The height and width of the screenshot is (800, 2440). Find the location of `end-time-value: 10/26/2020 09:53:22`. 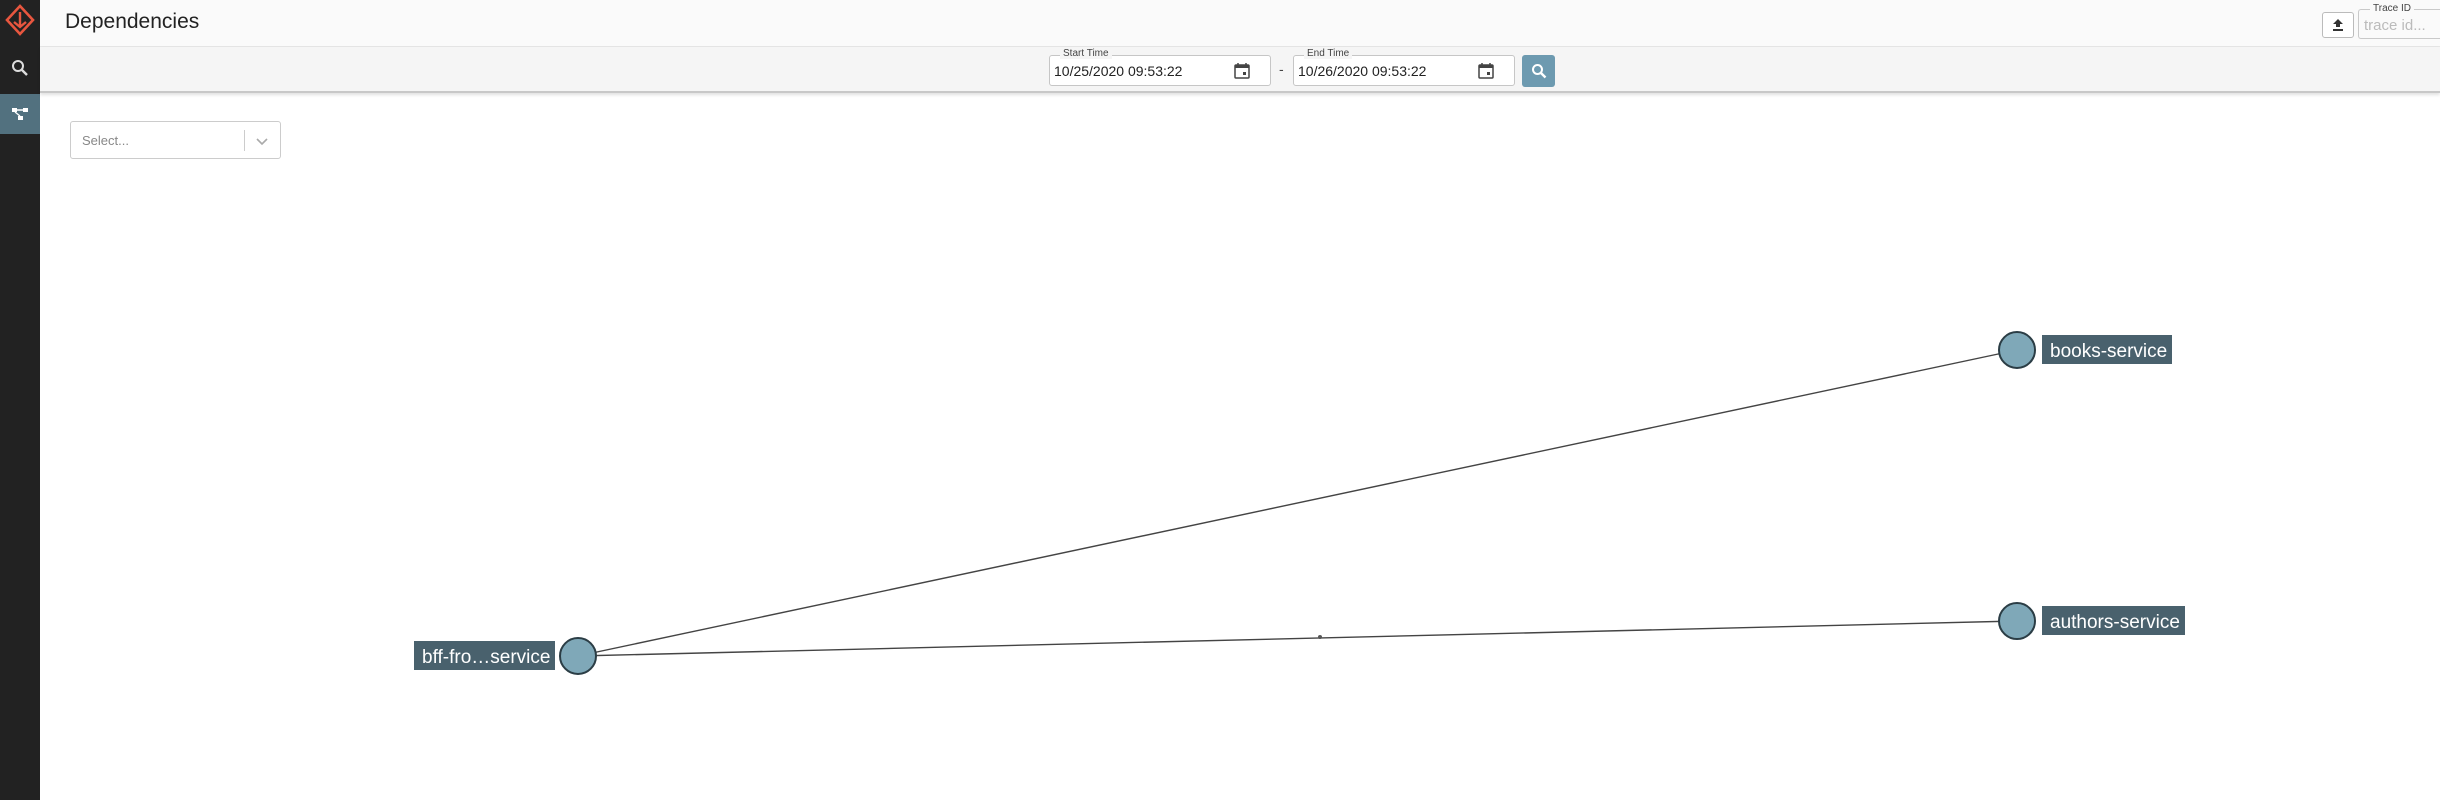

end-time-value: 10/26/2020 09:53:22 is located at coordinates (1362, 71).